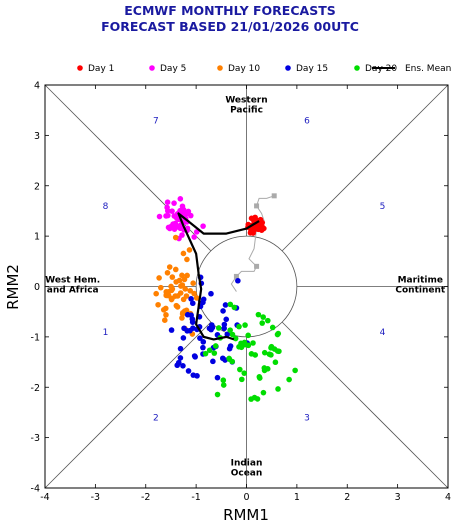 The image size is (460, 525). Describe the element at coordinates (37, 287) in the screenshot. I see `y-tick-label: 0` at that location.